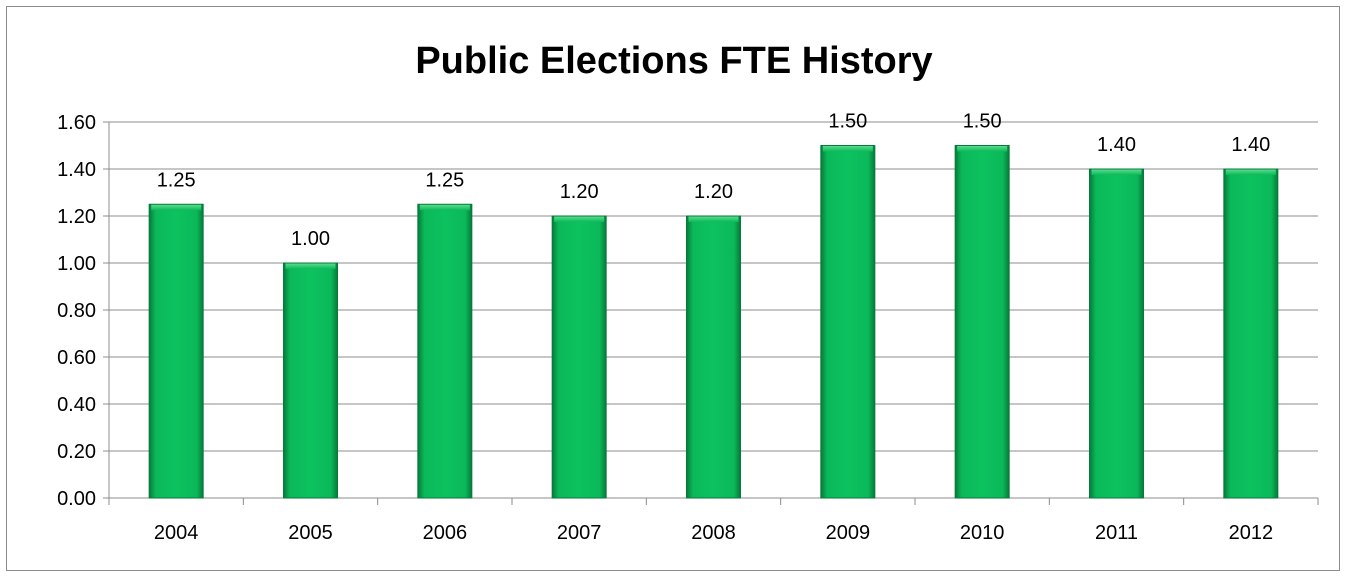  I want to click on bar-2008, so click(713, 357).